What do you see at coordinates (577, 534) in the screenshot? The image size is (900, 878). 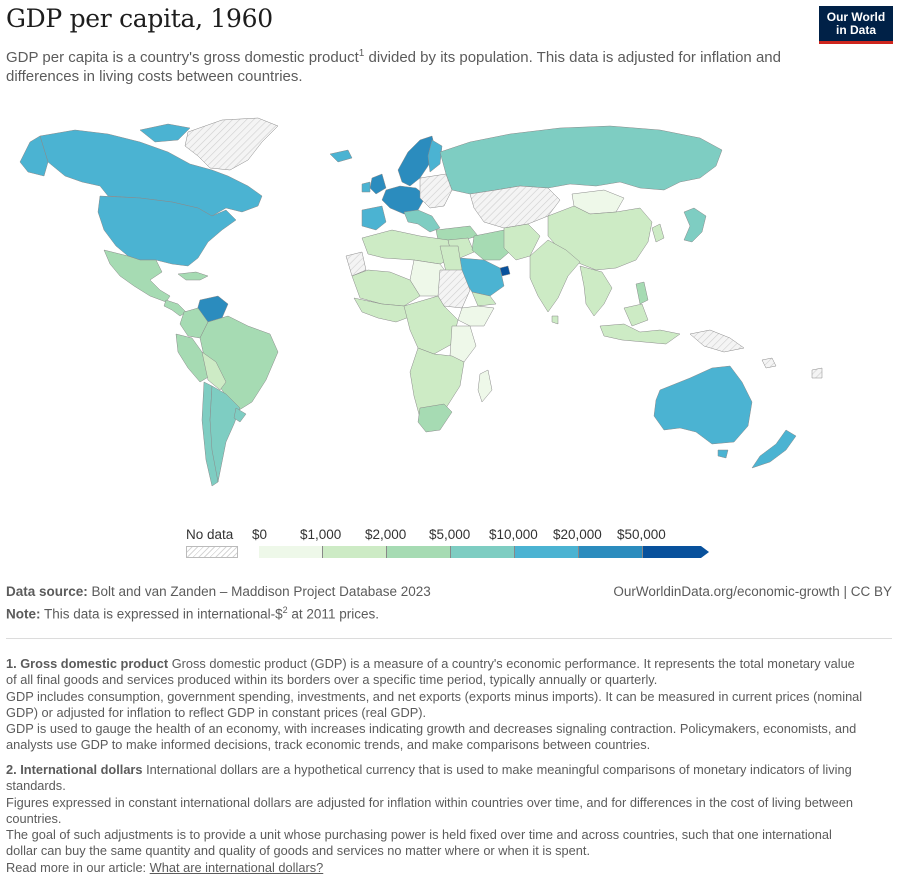 I see `legend-label-20000: $20,000` at bounding box center [577, 534].